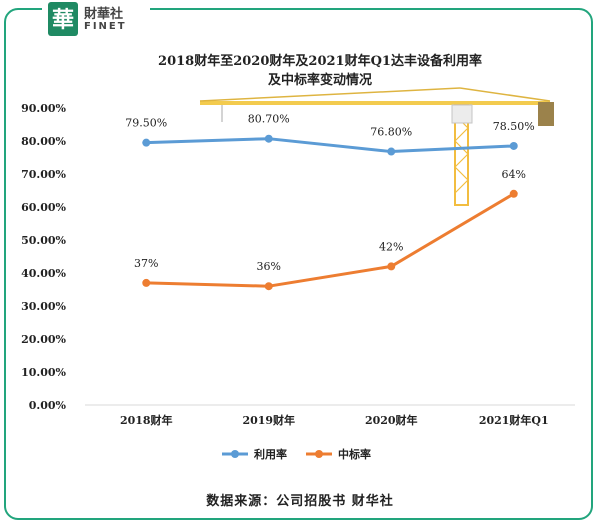  Describe the element at coordinates (514, 174) in the screenshot. I see `data-label: 64%` at that location.